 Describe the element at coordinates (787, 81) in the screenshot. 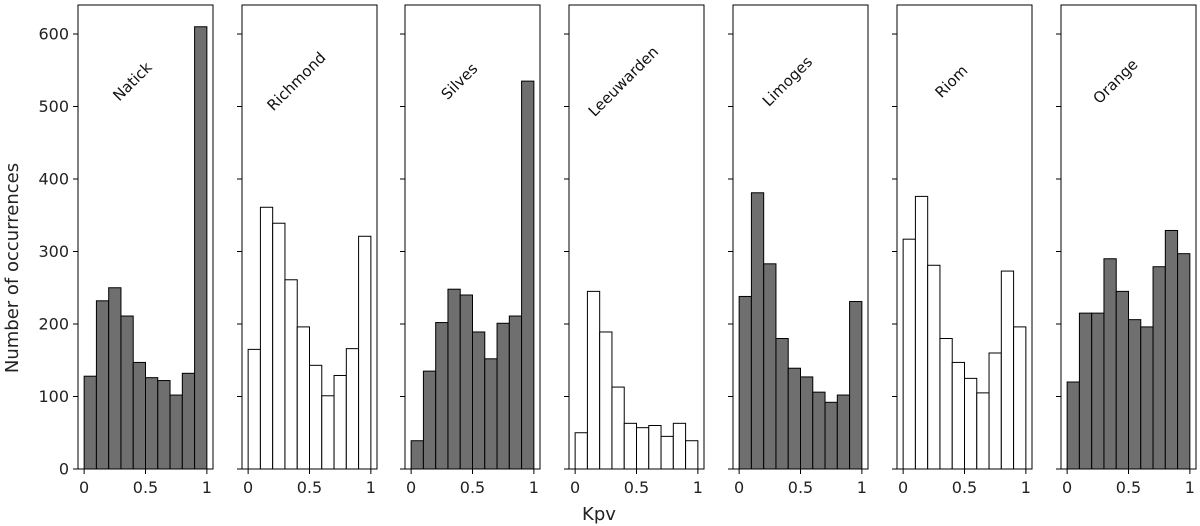

I see `panel-name-label: Limoges` at that location.